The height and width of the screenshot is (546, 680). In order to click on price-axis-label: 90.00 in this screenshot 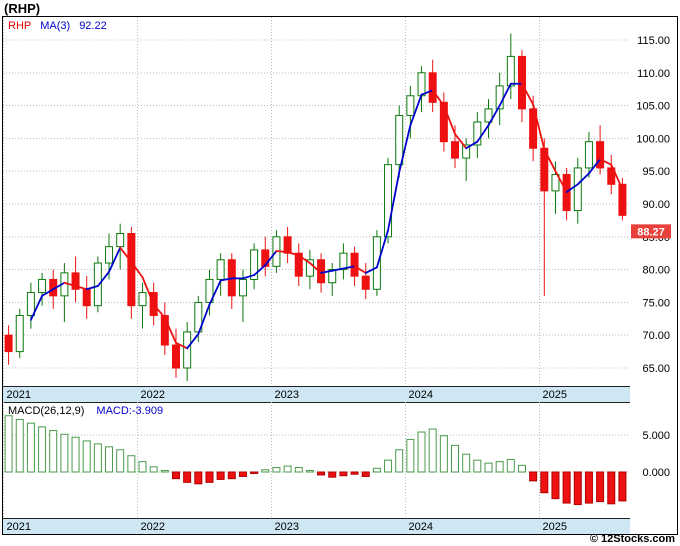, I will do `click(656, 205)`.